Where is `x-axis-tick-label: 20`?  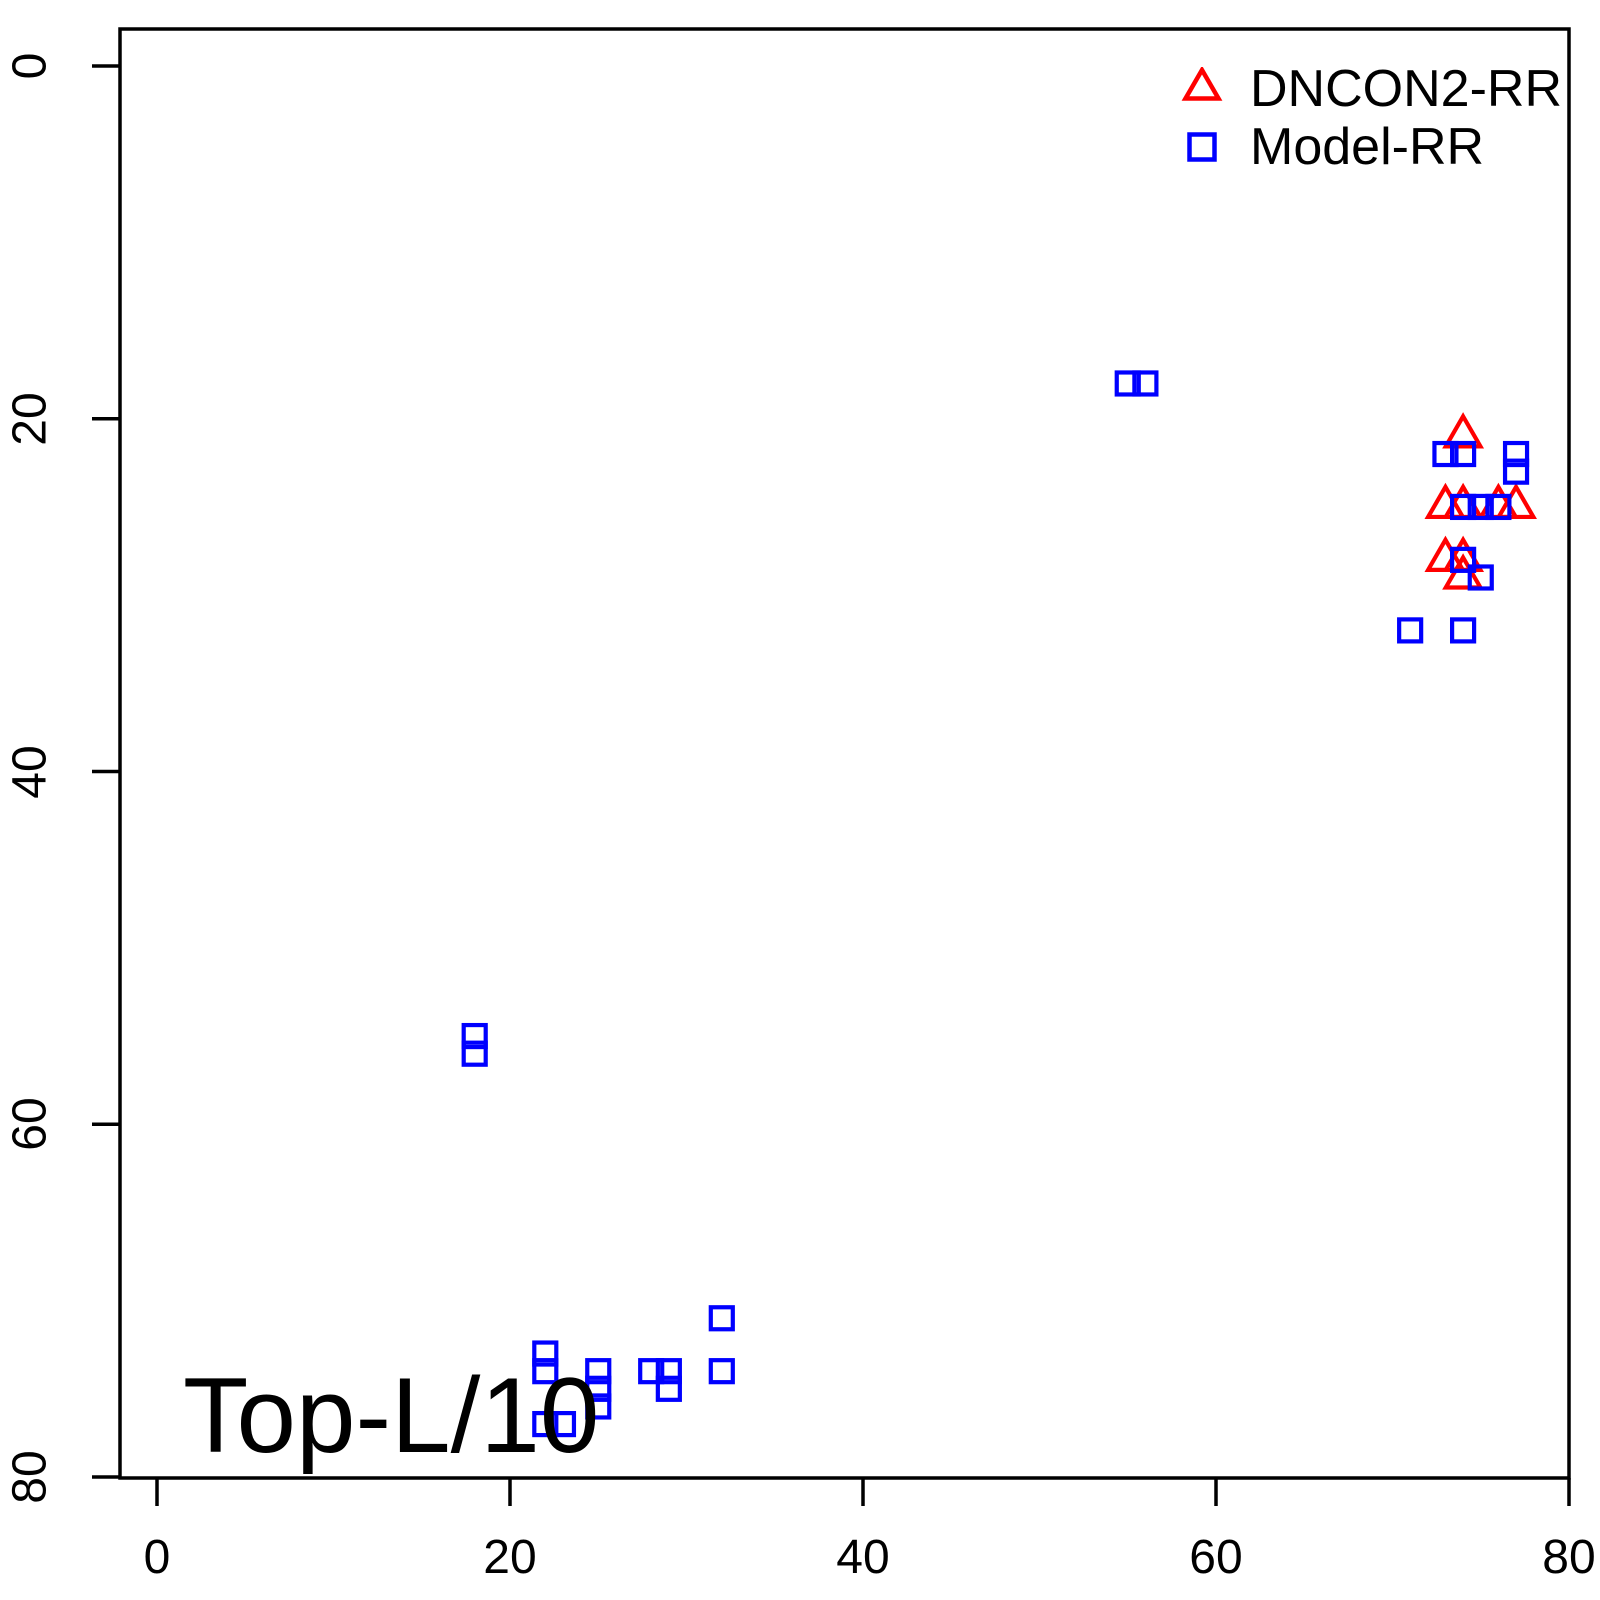 x-axis-tick-label: 20 is located at coordinates (510, 1557).